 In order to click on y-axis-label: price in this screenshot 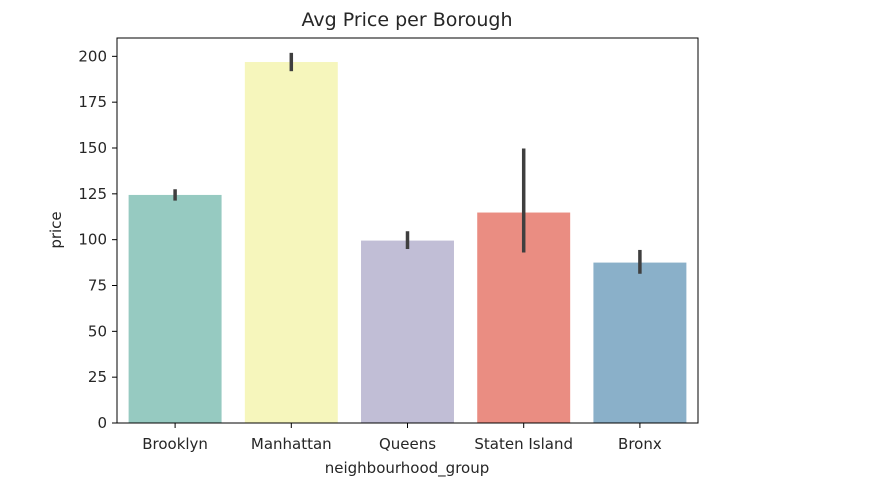, I will do `click(56, 229)`.